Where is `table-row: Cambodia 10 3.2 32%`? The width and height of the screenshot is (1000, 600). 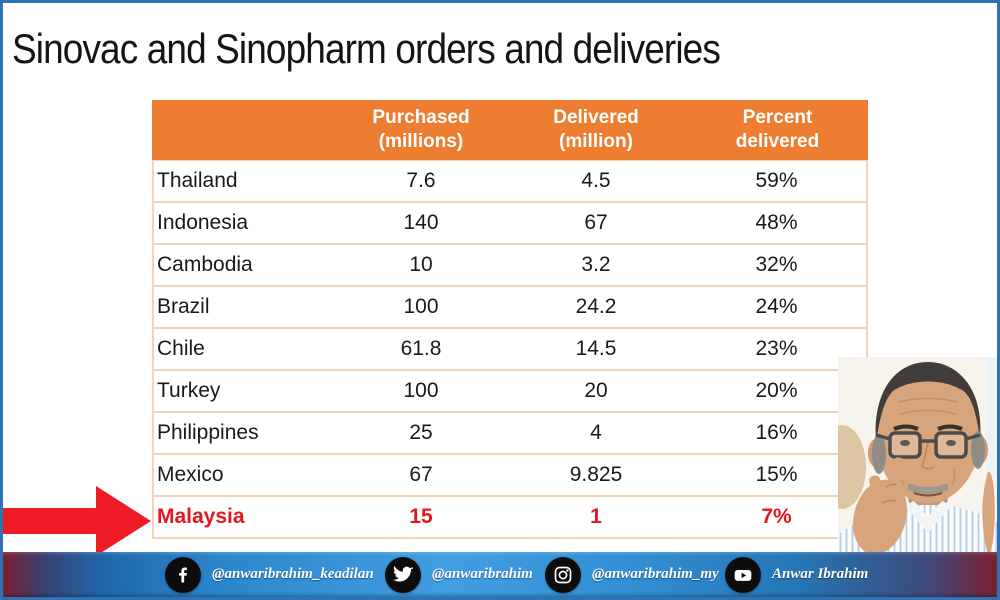 table-row: Cambodia 10 3.2 32% is located at coordinates (510, 266).